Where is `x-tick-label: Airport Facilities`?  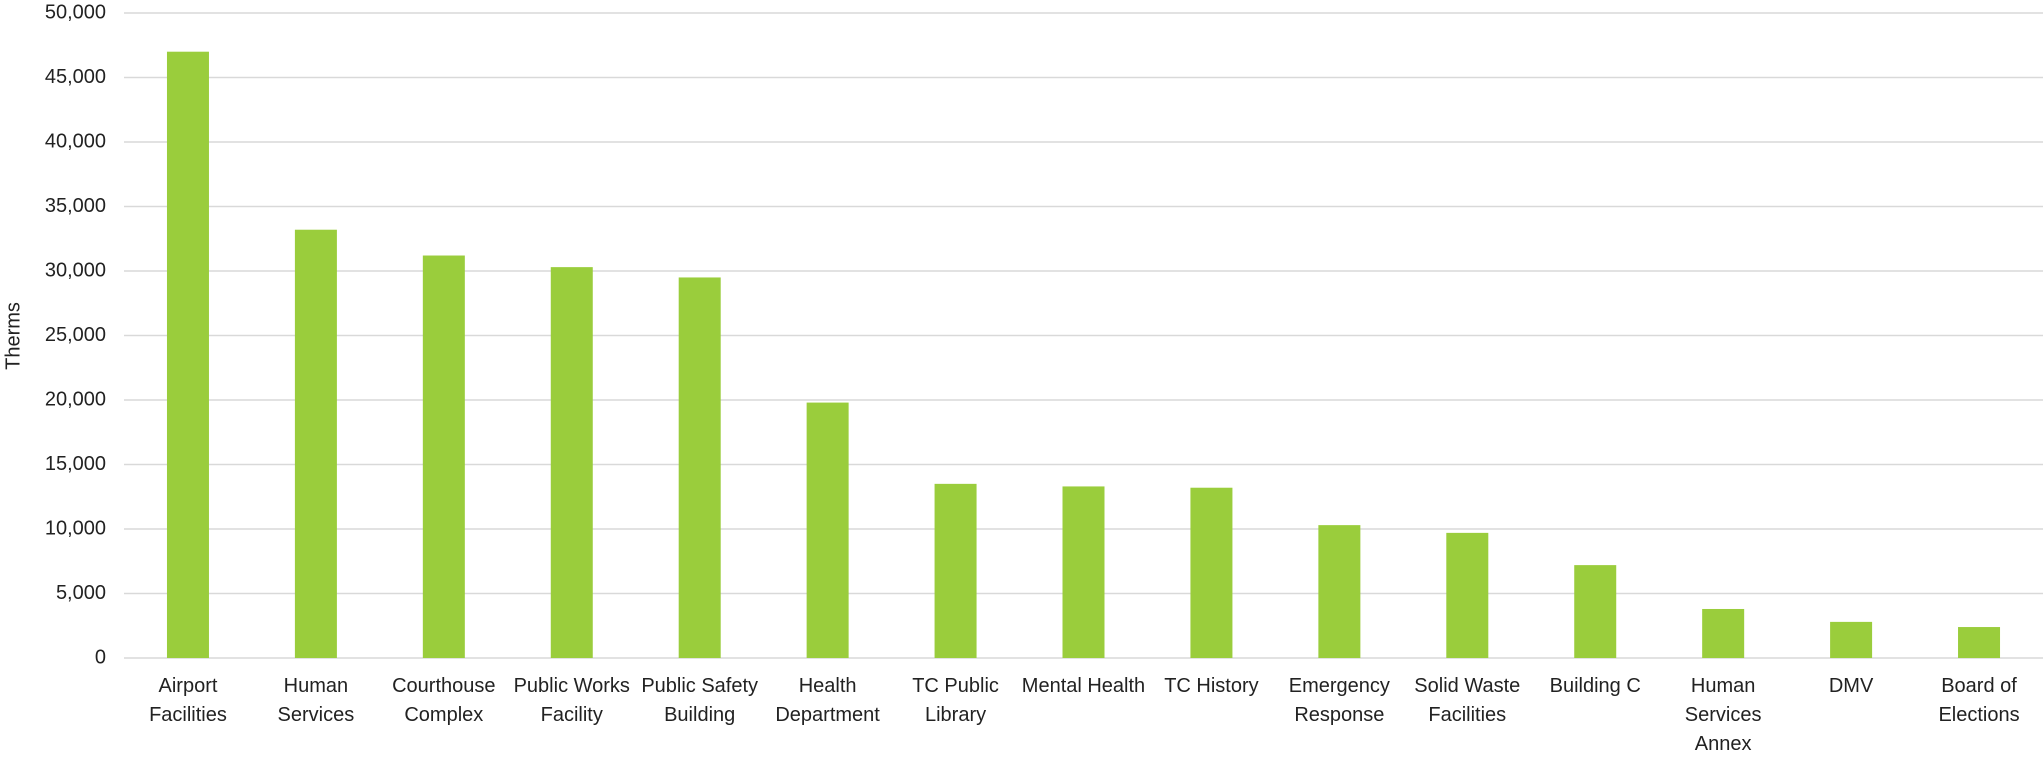
x-tick-label: Airport Facilities is located at coordinates (188, 700).